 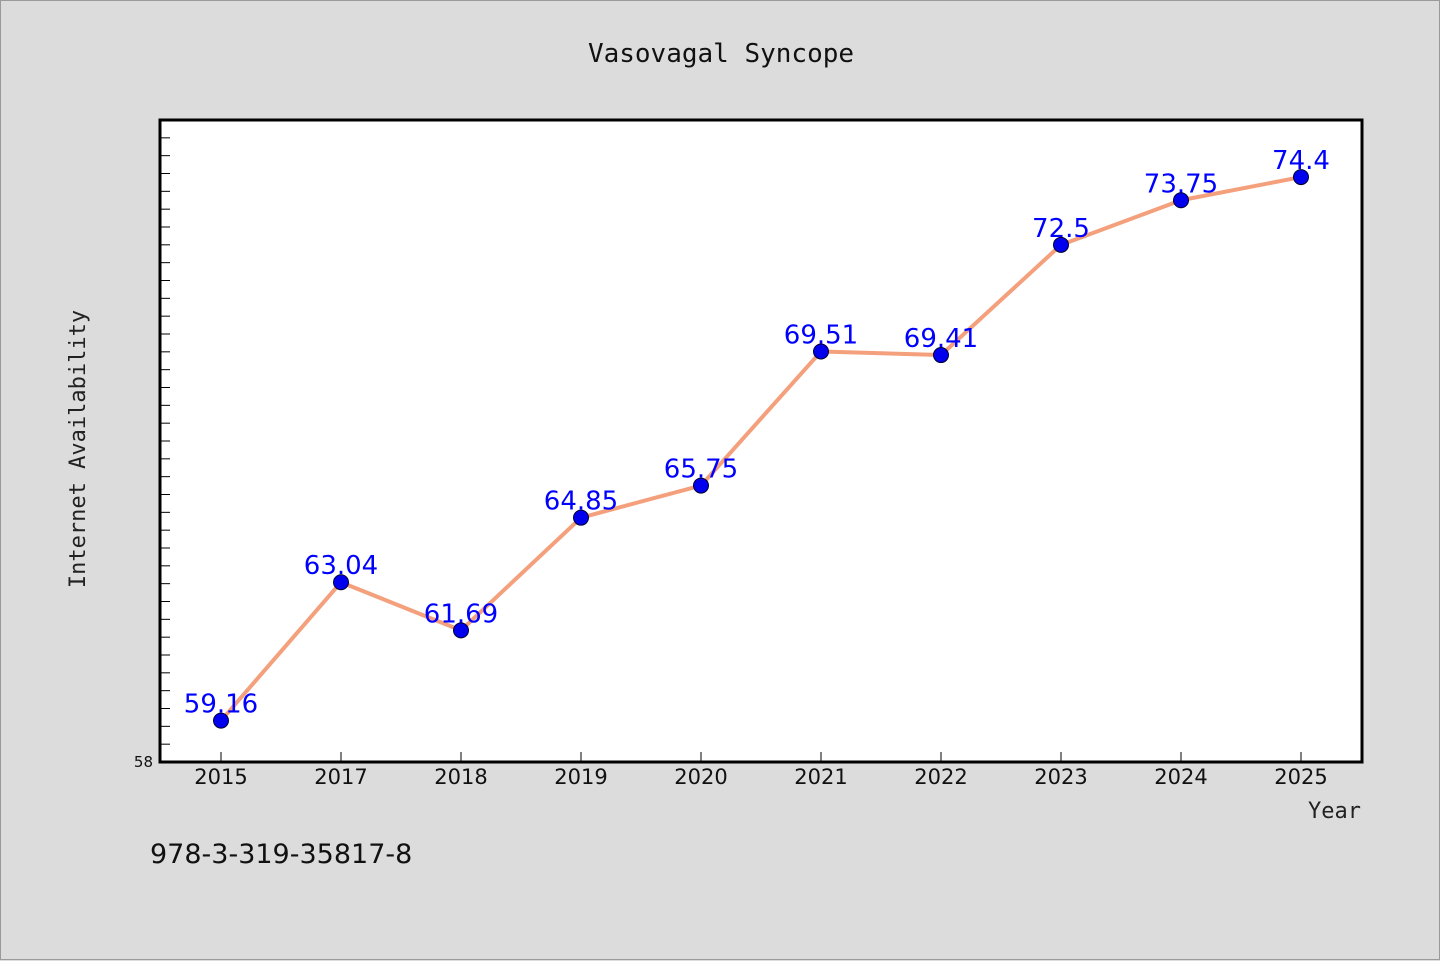 I want to click on x-tick-label: 2021, so click(x=820, y=777).